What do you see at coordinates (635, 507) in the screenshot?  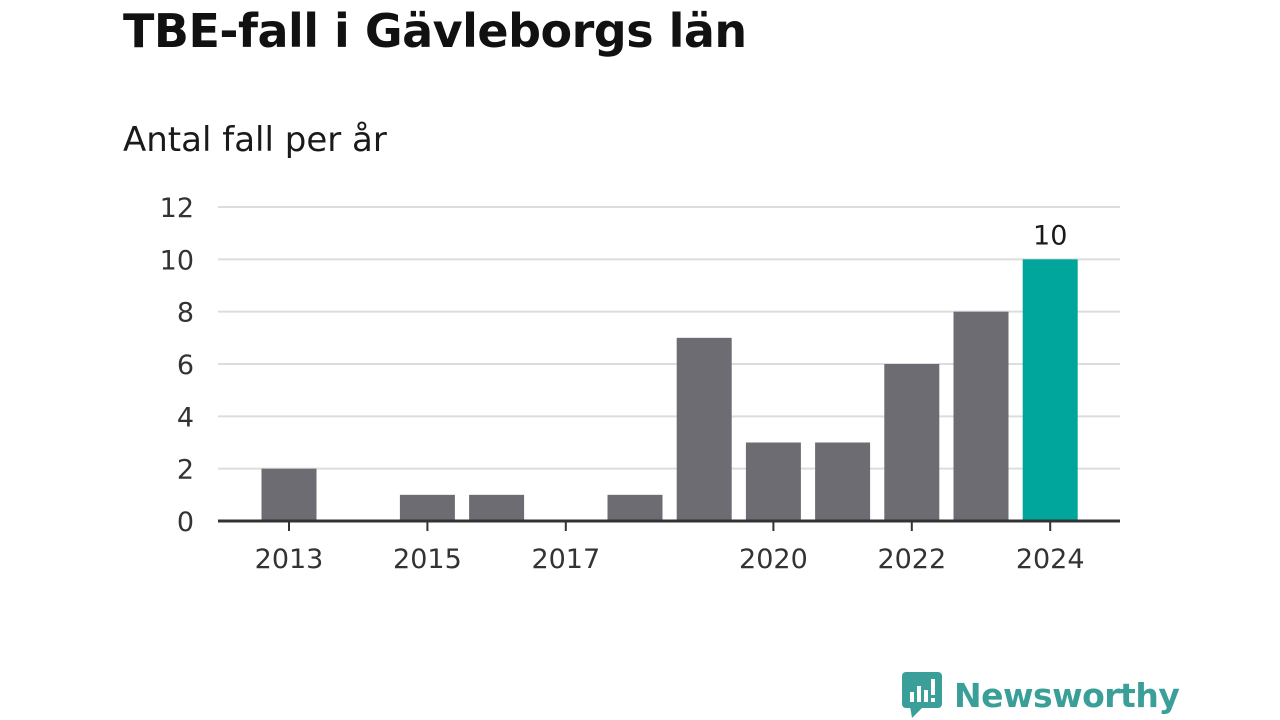 I see `bar-2018` at bounding box center [635, 507].